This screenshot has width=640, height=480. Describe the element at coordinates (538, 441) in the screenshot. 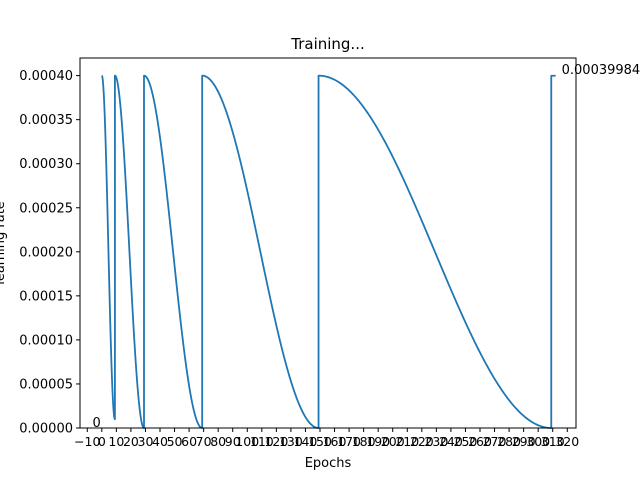

I see `x-tick-label: 300` at that location.